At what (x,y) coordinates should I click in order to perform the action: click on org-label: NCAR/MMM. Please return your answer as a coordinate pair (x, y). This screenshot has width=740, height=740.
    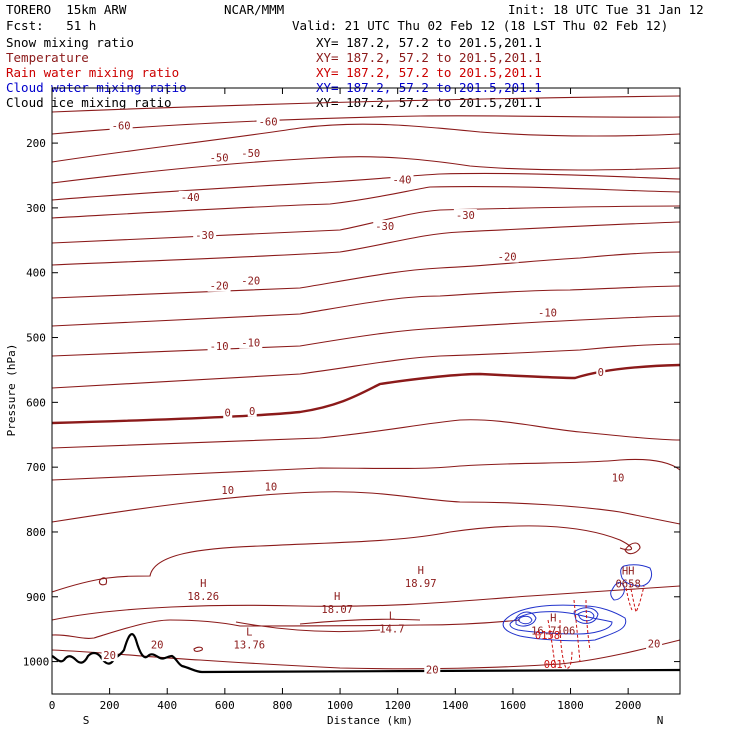
    Looking at the image, I should click on (254, 9).